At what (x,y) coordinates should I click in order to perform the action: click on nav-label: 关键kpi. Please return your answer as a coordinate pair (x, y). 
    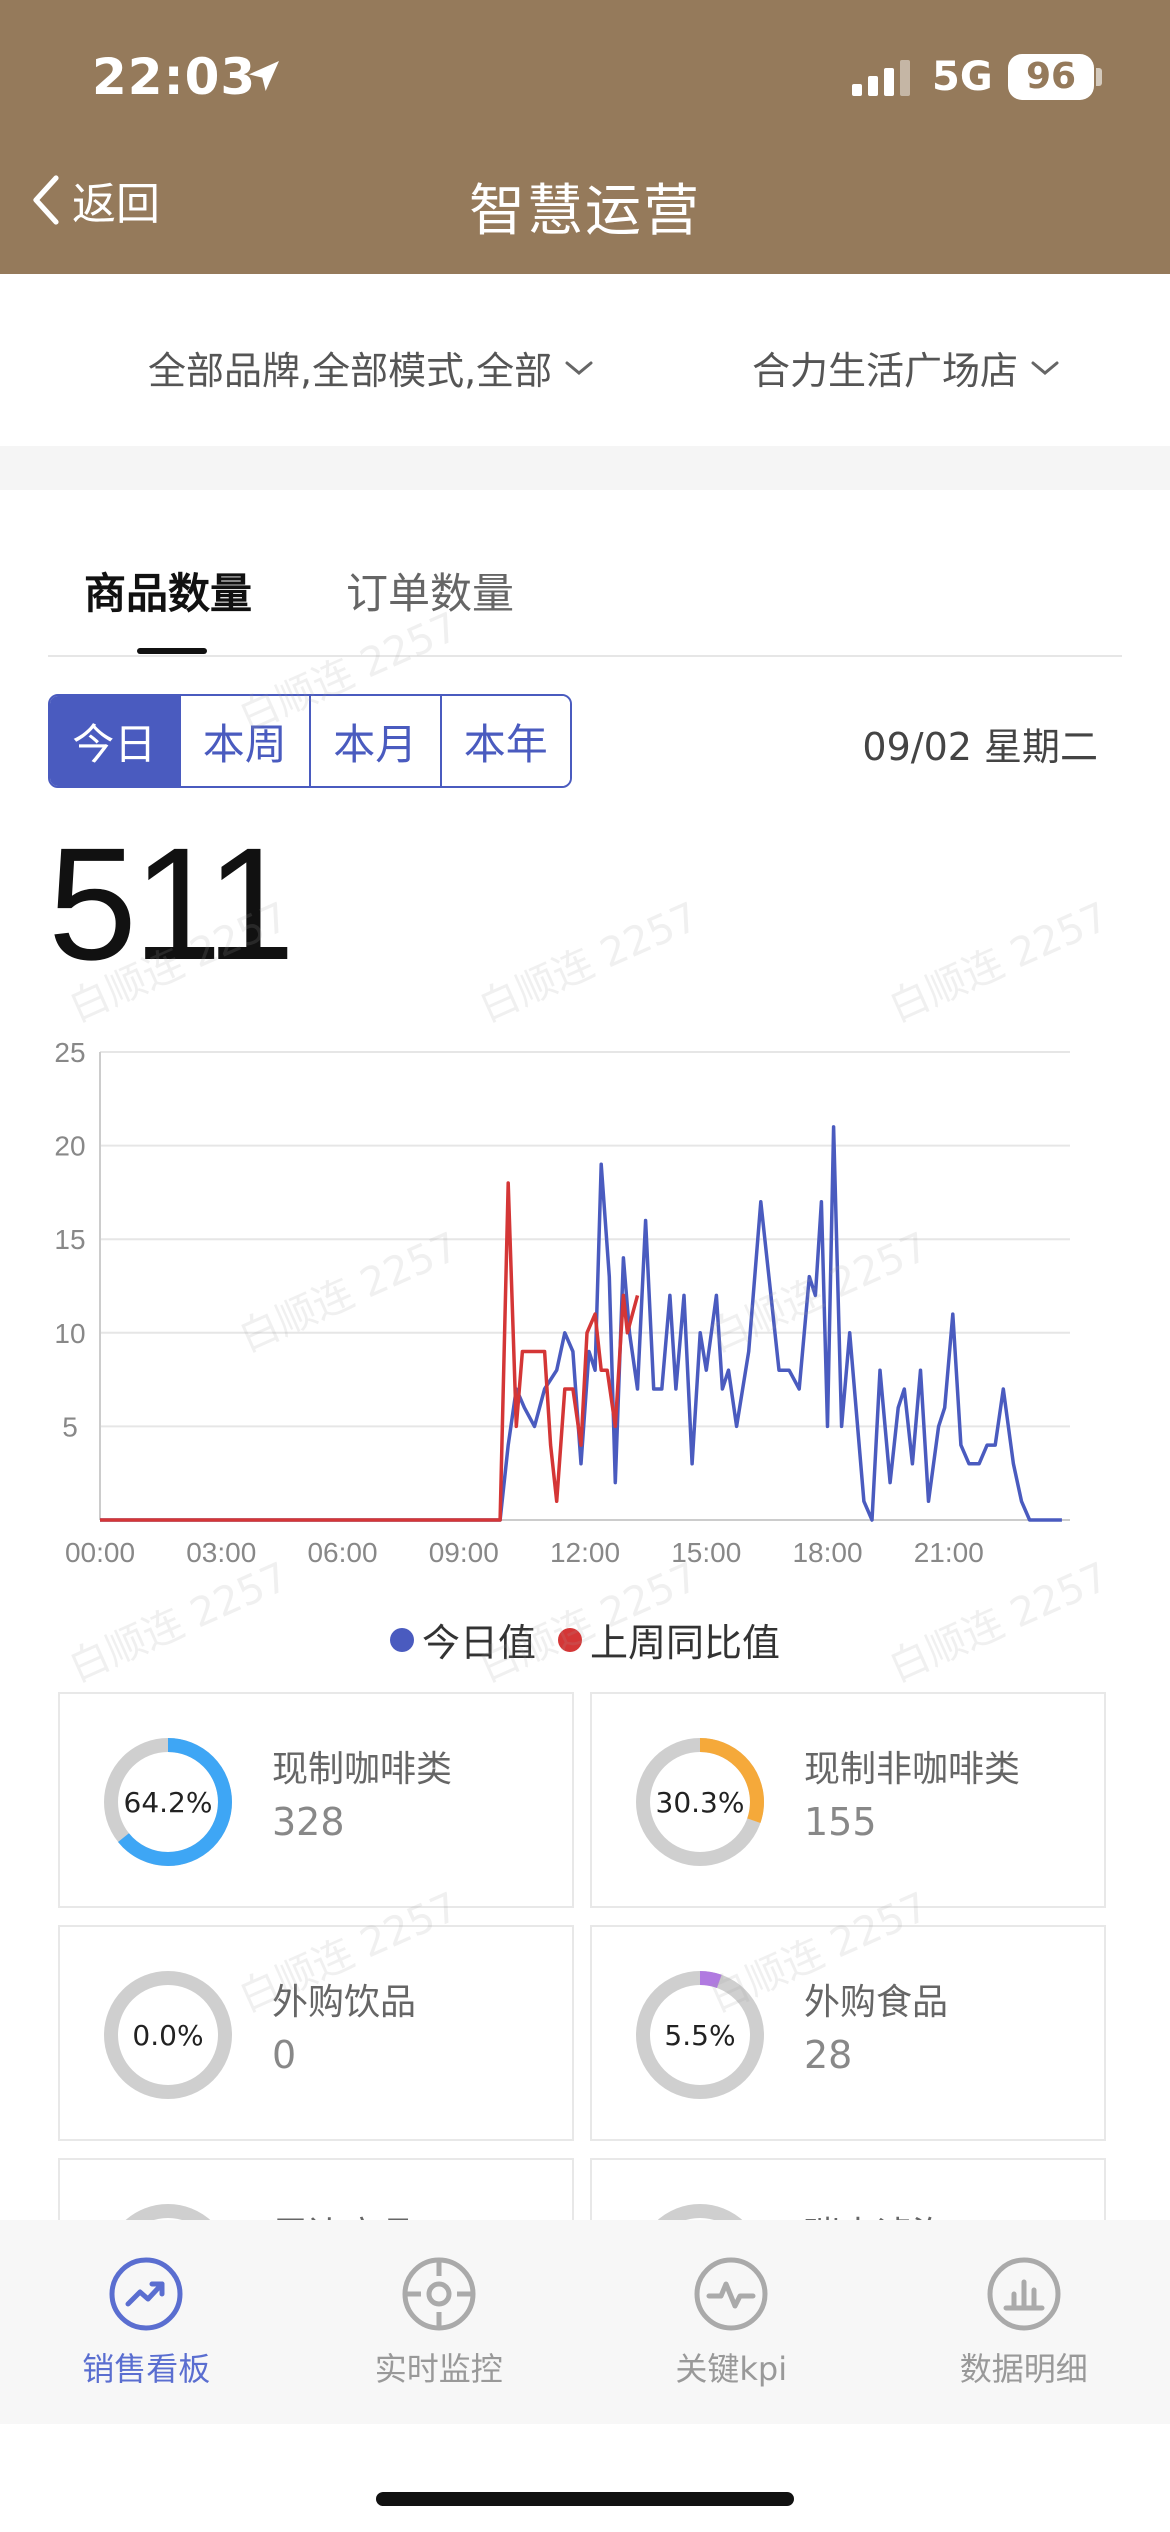
    Looking at the image, I should click on (731, 2369).